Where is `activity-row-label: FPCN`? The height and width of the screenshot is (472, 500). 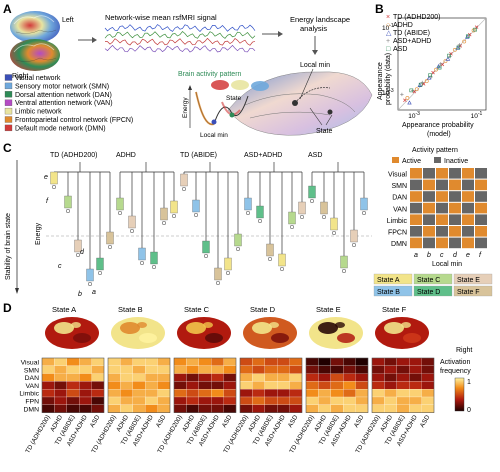 activity-row-label: FPCN is located at coordinates (397, 233).